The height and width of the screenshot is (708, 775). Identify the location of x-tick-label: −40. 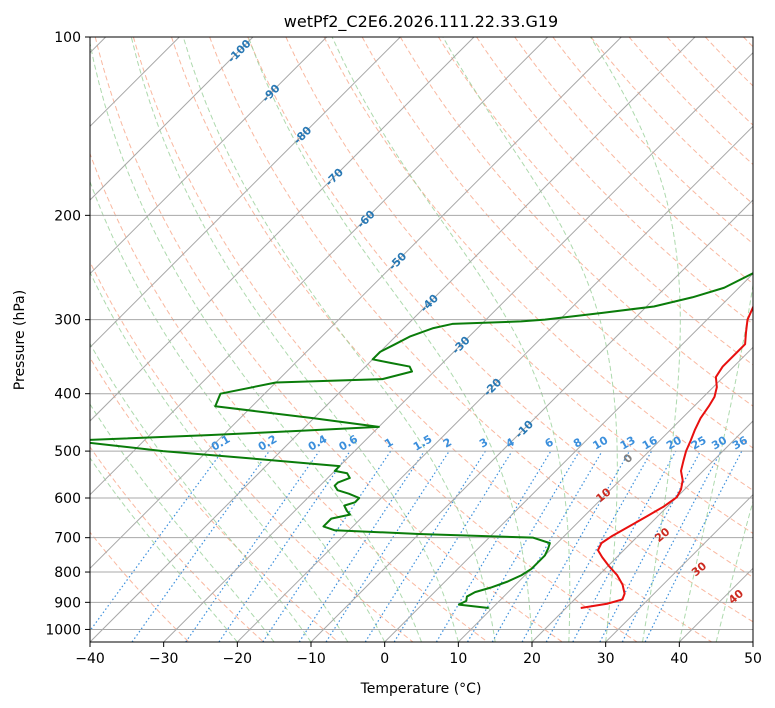
(90, 659).